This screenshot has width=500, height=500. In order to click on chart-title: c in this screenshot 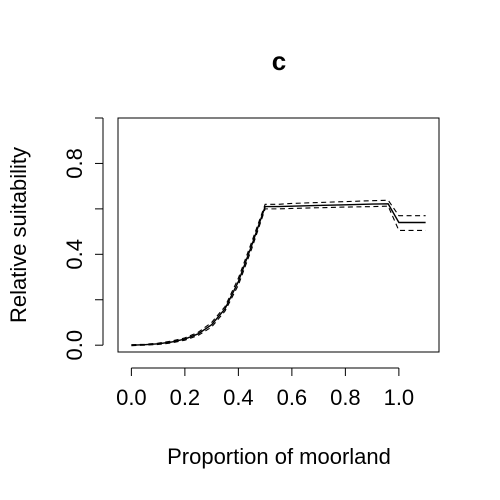, I will do `click(279, 61)`.